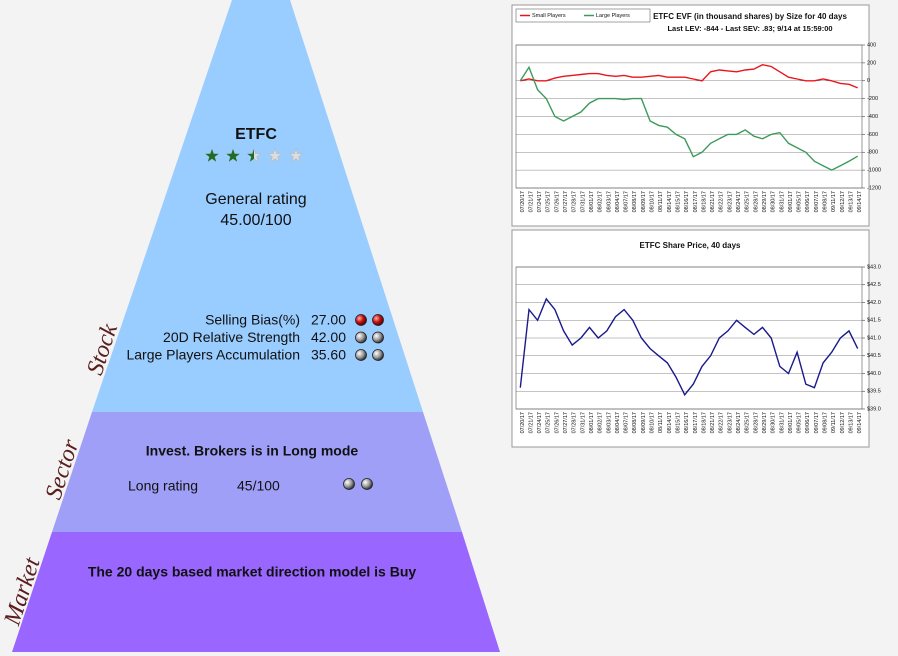  I want to click on evf-chart-frame, so click(690, 115).